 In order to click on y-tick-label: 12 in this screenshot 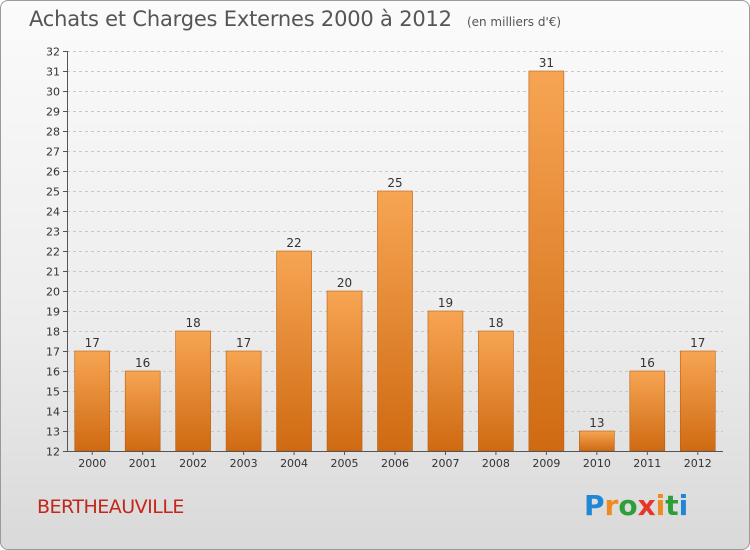, I will do `click(53, 452)`.